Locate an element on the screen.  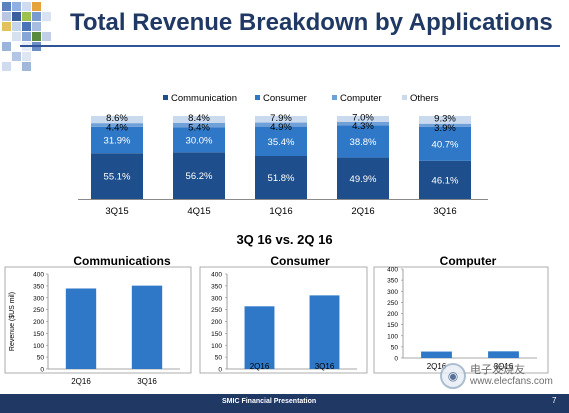
watermark-url: www.elecfans.com is located at coordinates (511, 381).